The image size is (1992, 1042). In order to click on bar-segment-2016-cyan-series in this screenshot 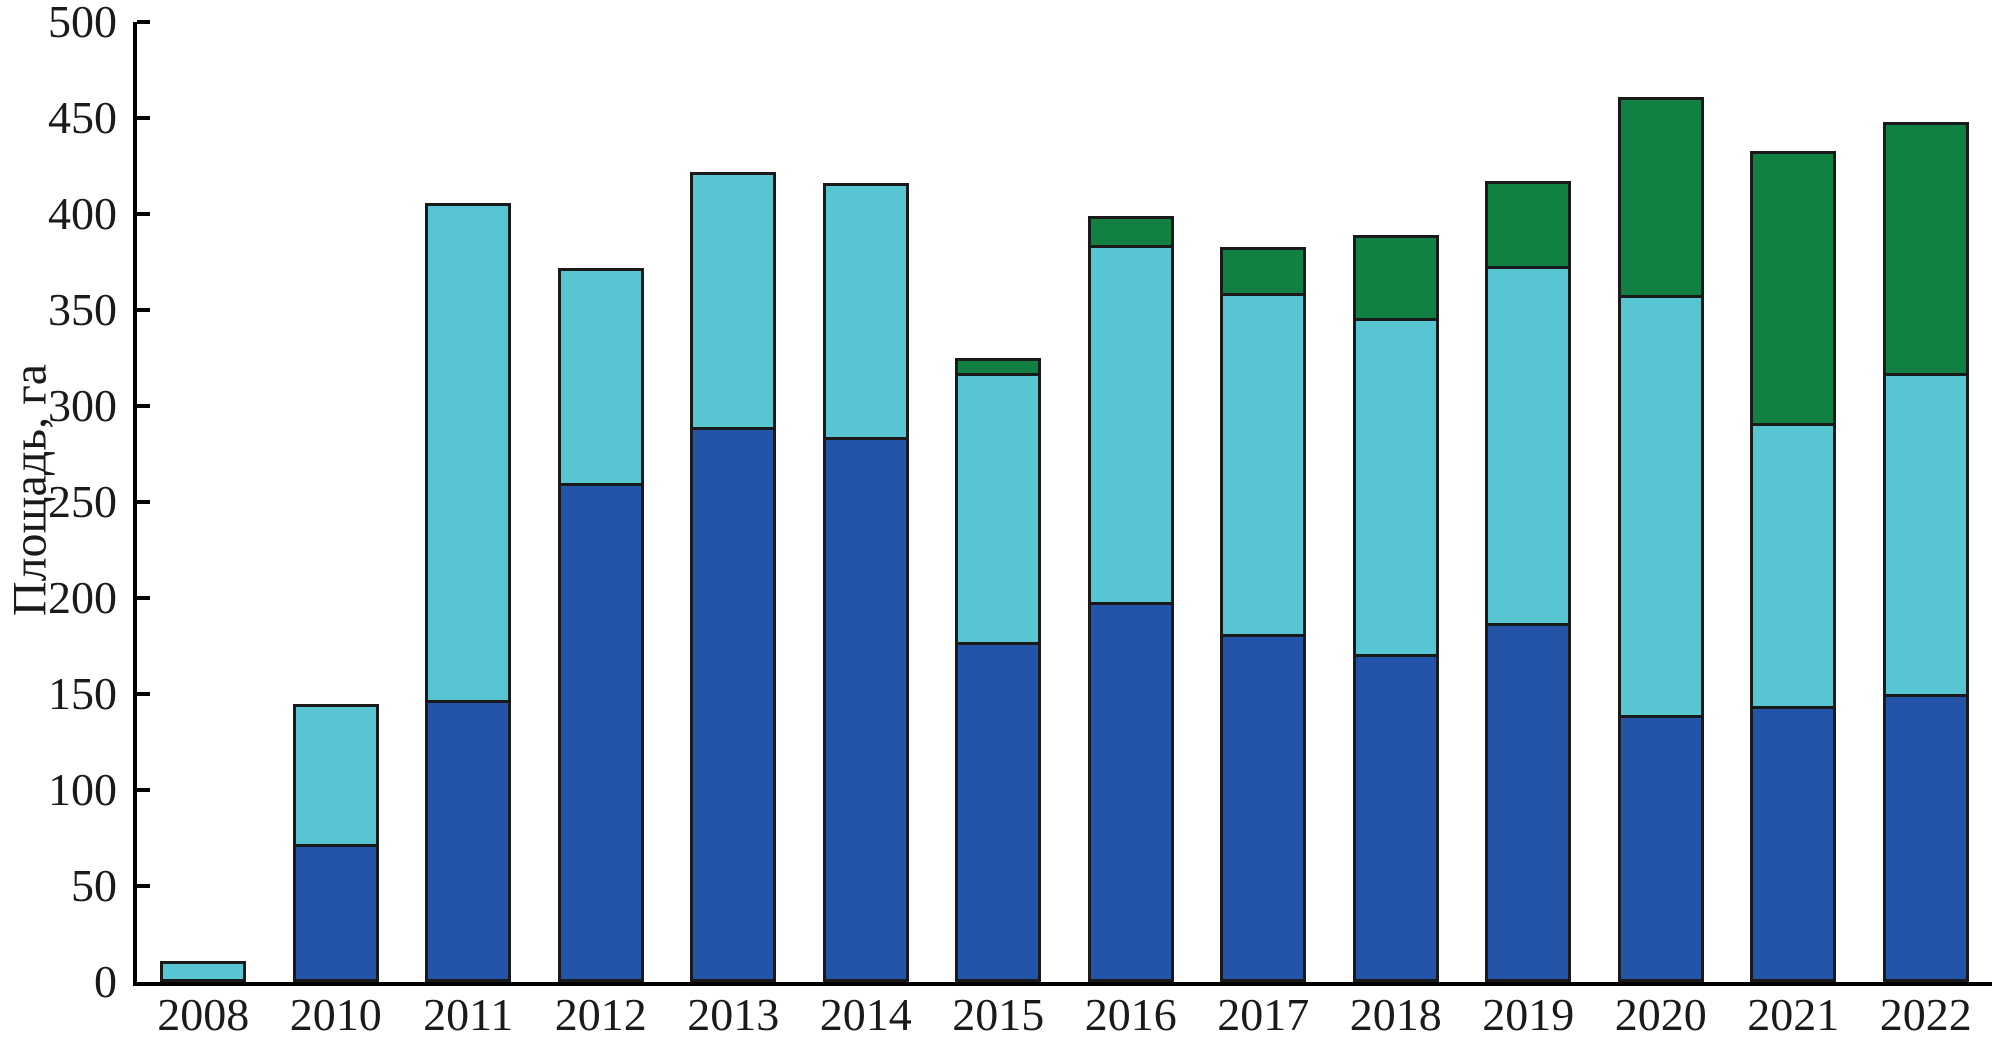, I will do `click(1130, 424)`.